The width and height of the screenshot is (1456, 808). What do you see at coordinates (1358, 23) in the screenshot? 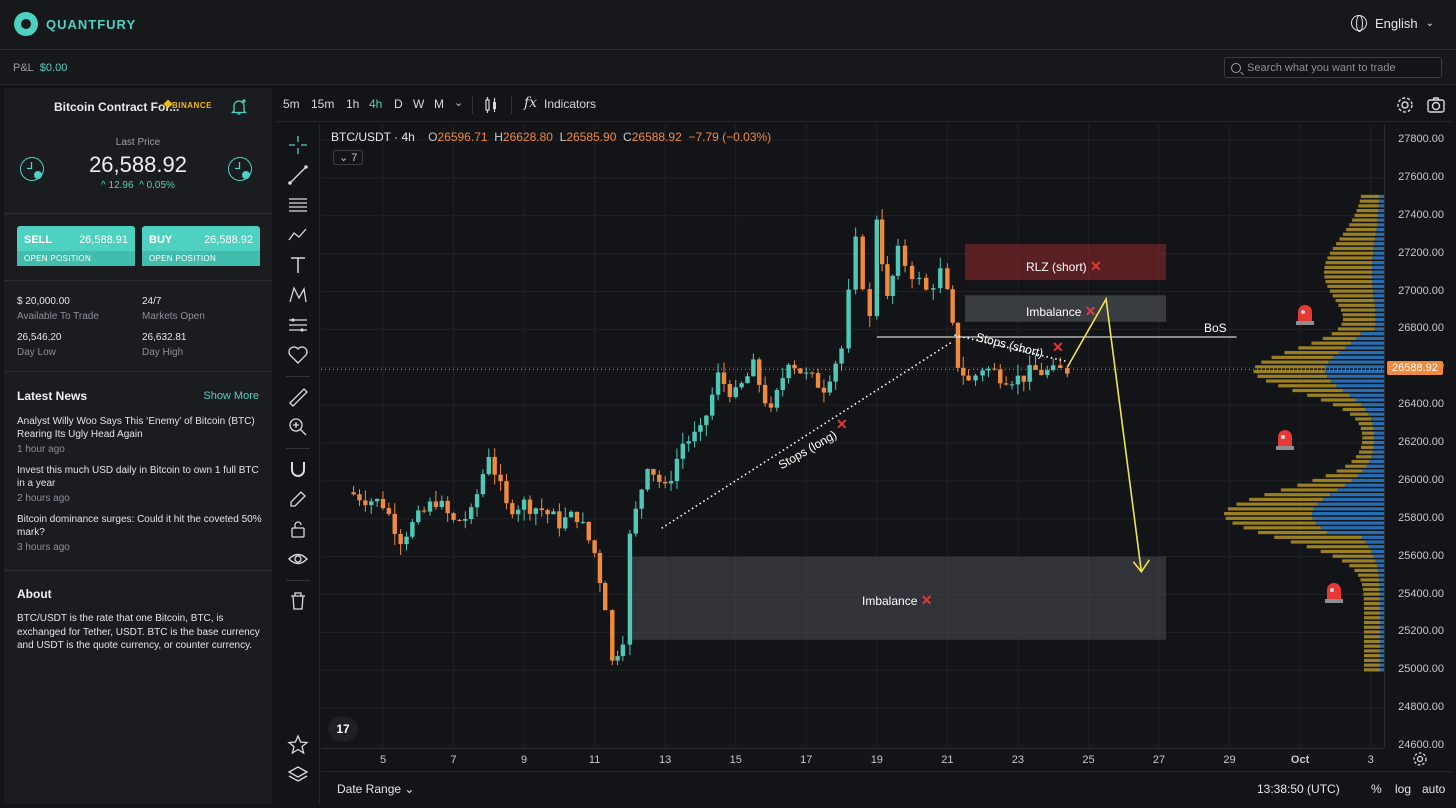
I see `globe-icon` at bounding box center [1358, 23].